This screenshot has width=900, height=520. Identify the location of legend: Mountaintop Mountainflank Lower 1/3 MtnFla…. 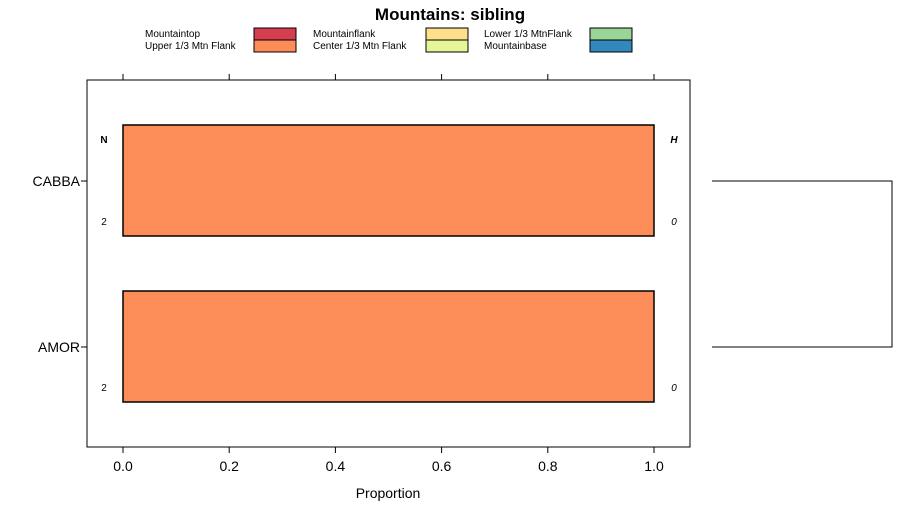
(389, 40).